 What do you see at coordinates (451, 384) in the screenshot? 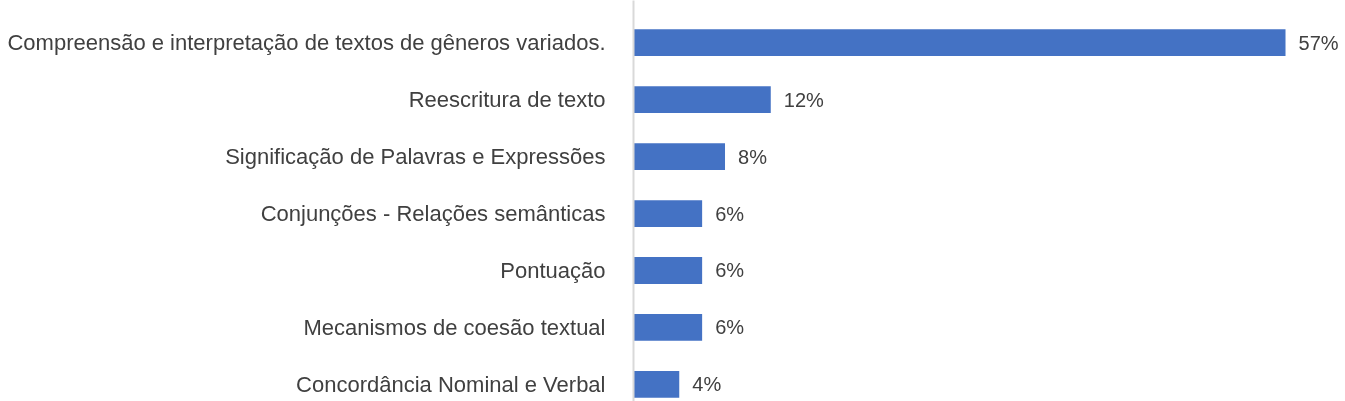
I see `y-tick-label: Concordância Nominal e Verbal` at bounding box center [451, 384].